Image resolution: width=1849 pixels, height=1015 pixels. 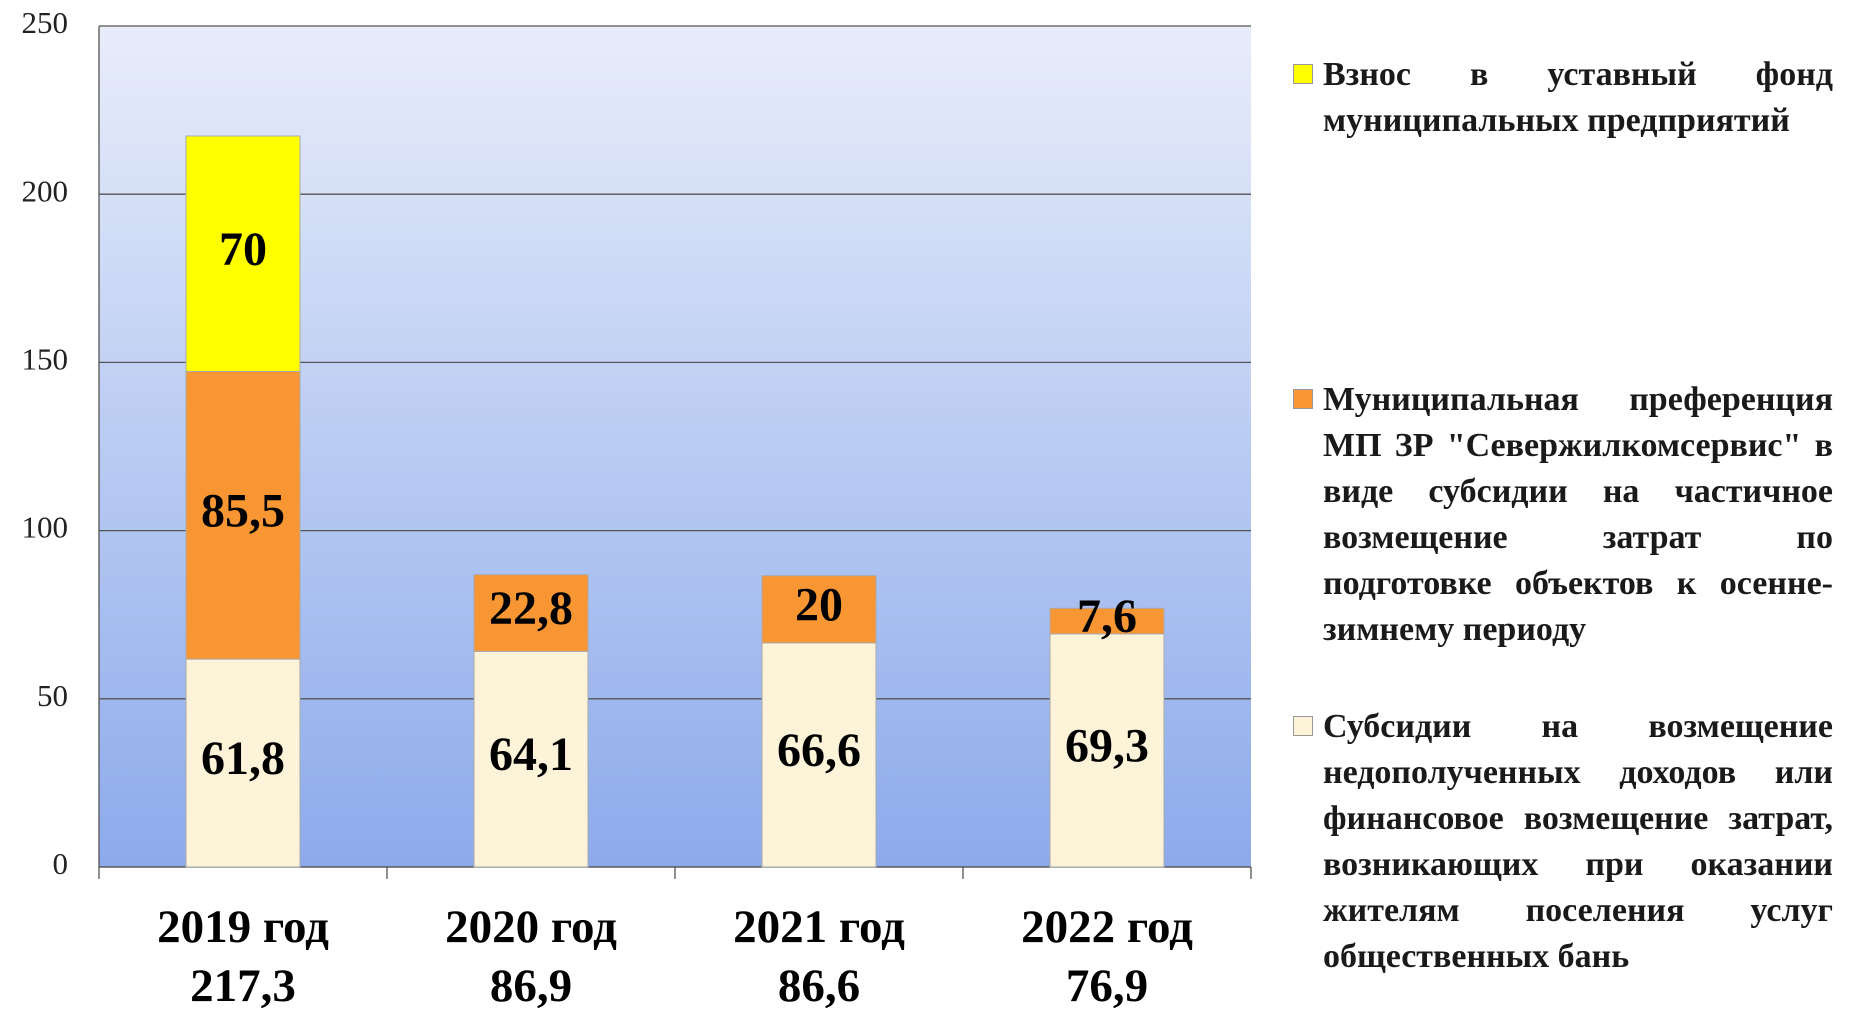 What do you see at coordinates (45, 190) in the screenshot?
I see `y-tick-label: 200` at bounding box center [45, 190].